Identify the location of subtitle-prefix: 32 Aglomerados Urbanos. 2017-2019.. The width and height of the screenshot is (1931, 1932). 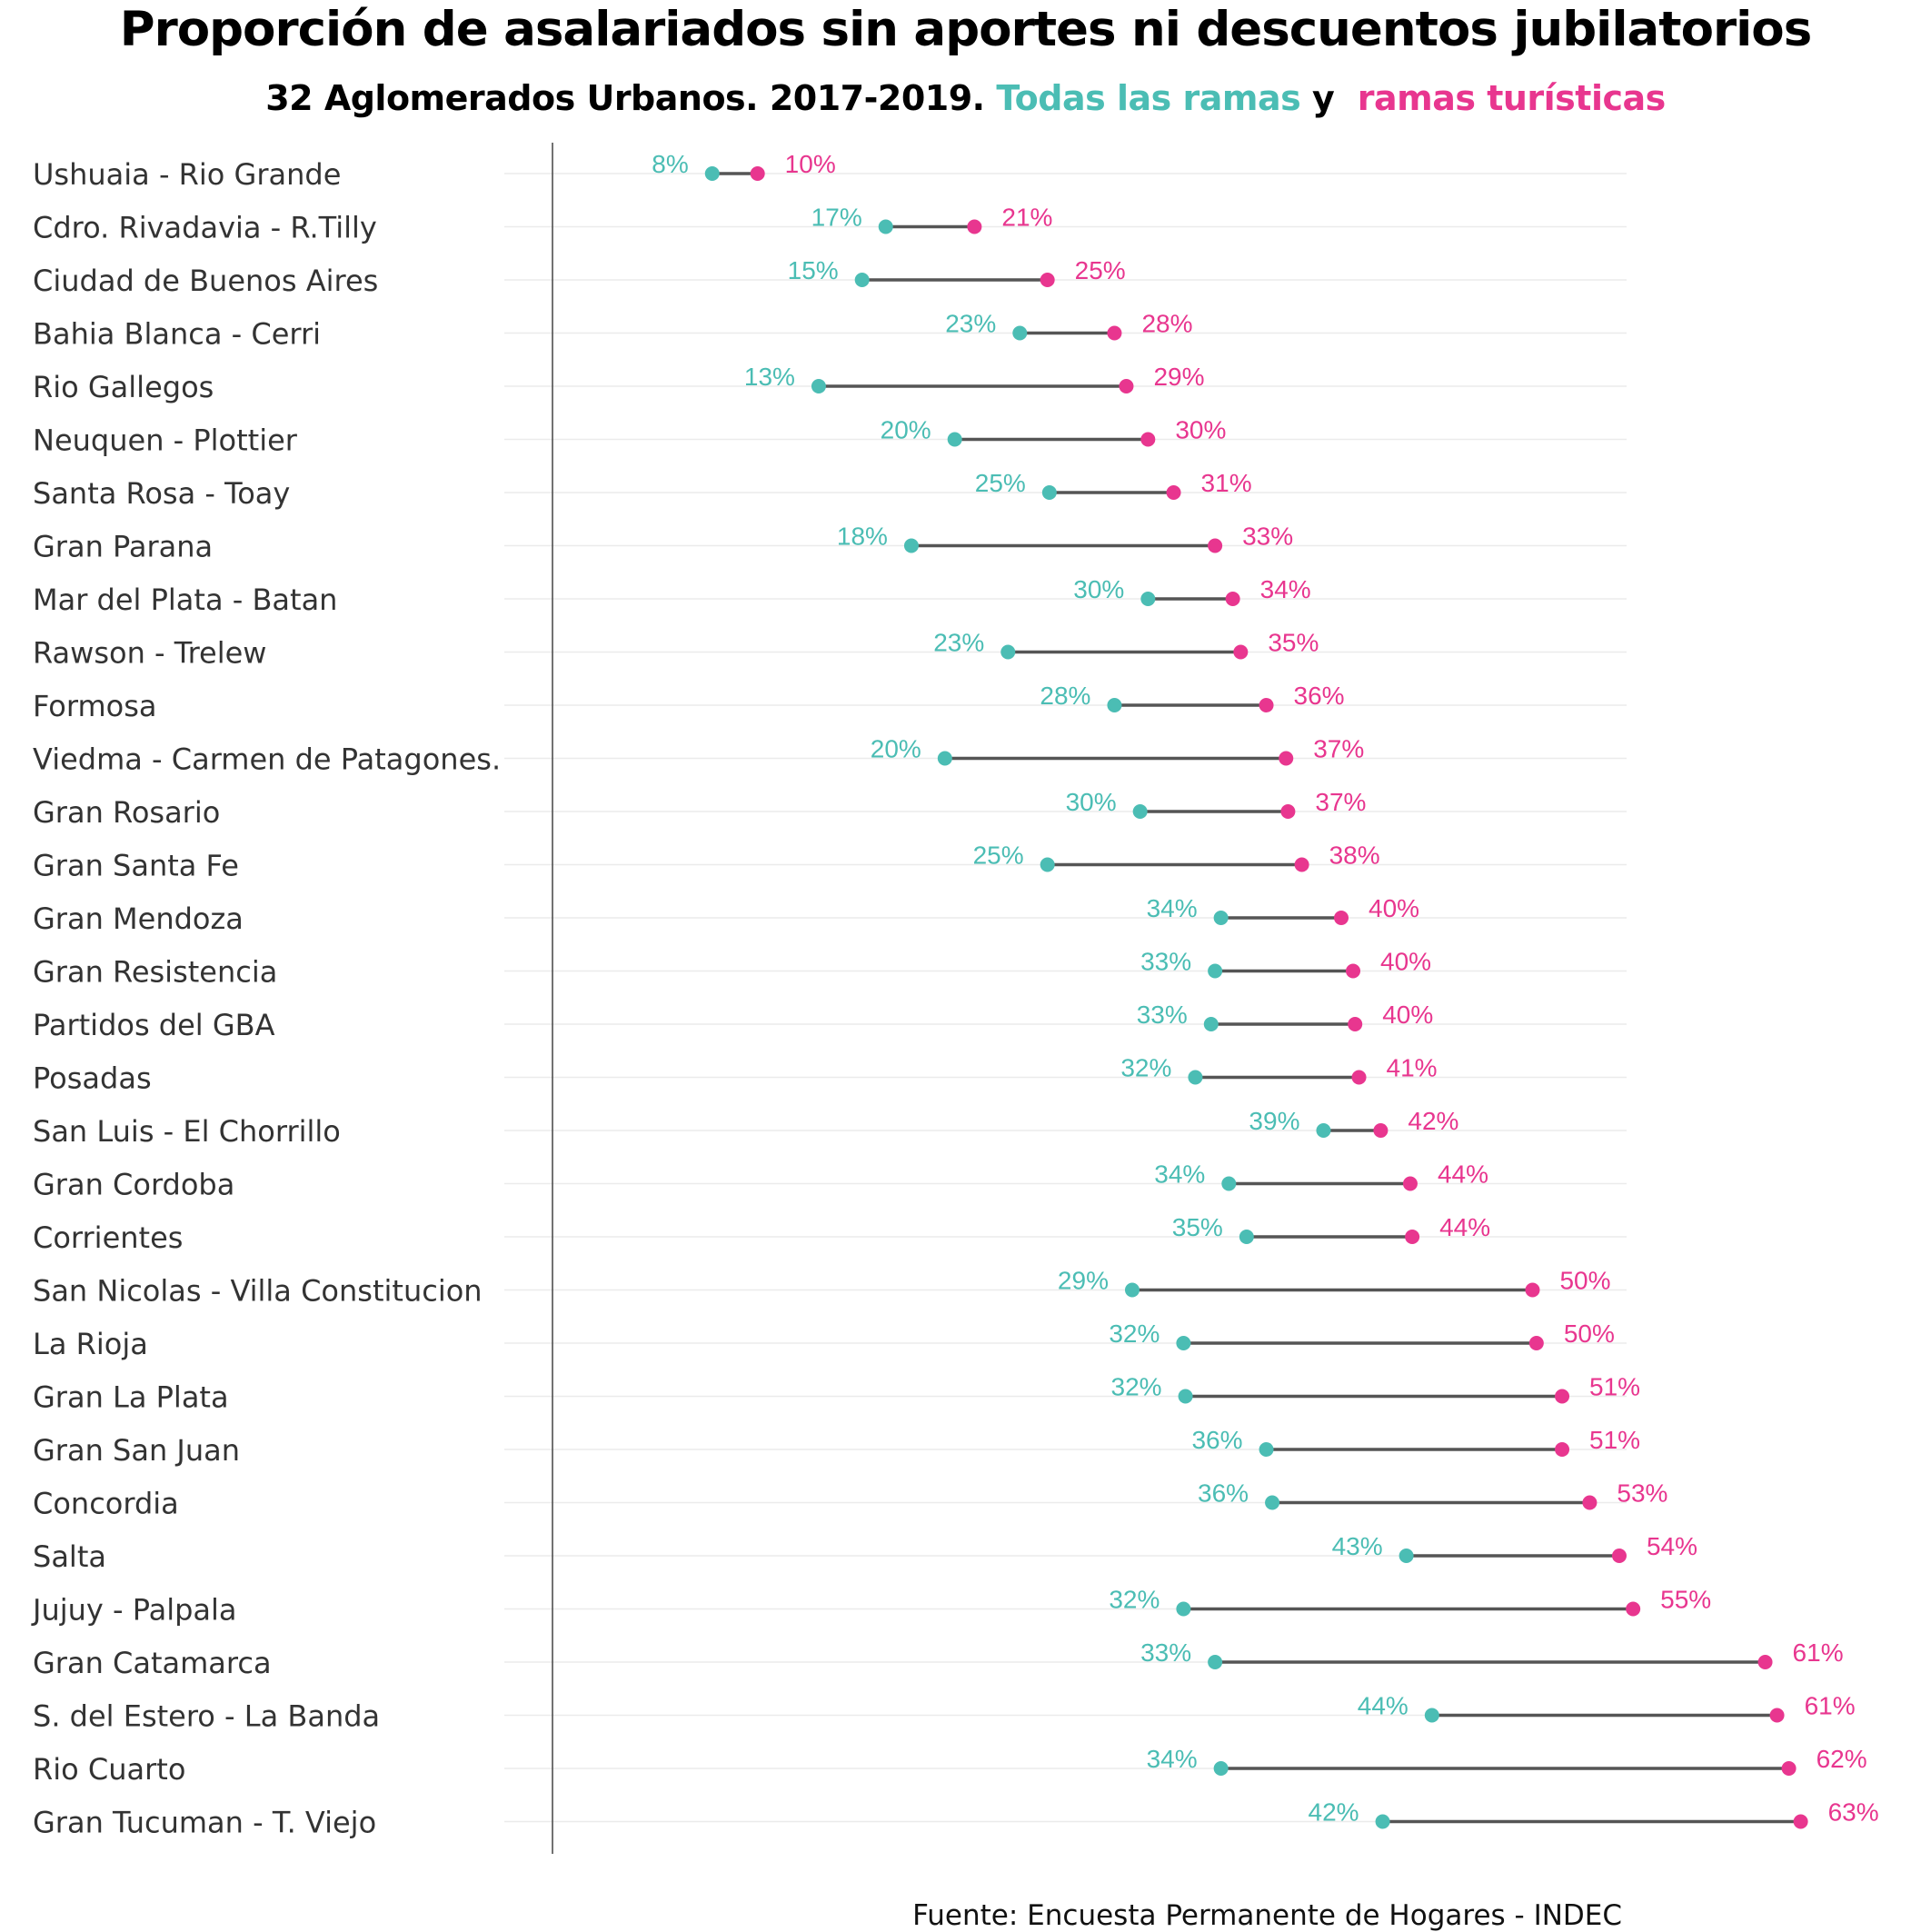
(625, 98).